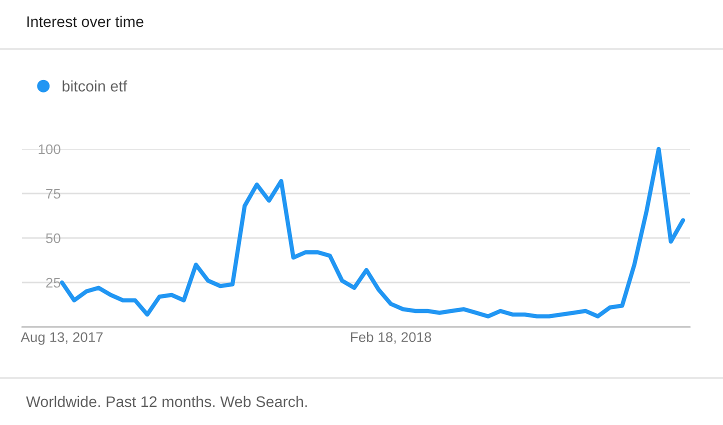 The height and width of the screenshot is (425, 723). I want to click on y-tick-label: 25, so click(53, 283).